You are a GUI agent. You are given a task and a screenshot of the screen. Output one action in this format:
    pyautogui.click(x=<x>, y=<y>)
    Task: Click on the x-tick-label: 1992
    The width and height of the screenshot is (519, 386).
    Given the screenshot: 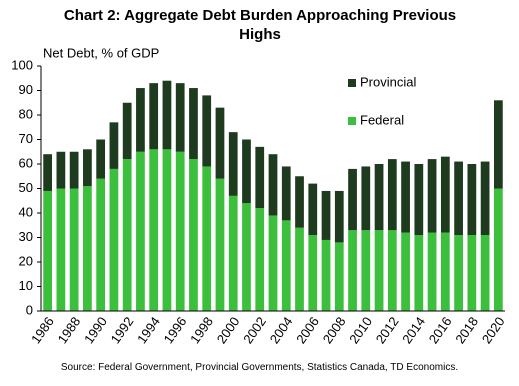 What is the action you would take?
    pyautogui.click(x=122, y=330)
    